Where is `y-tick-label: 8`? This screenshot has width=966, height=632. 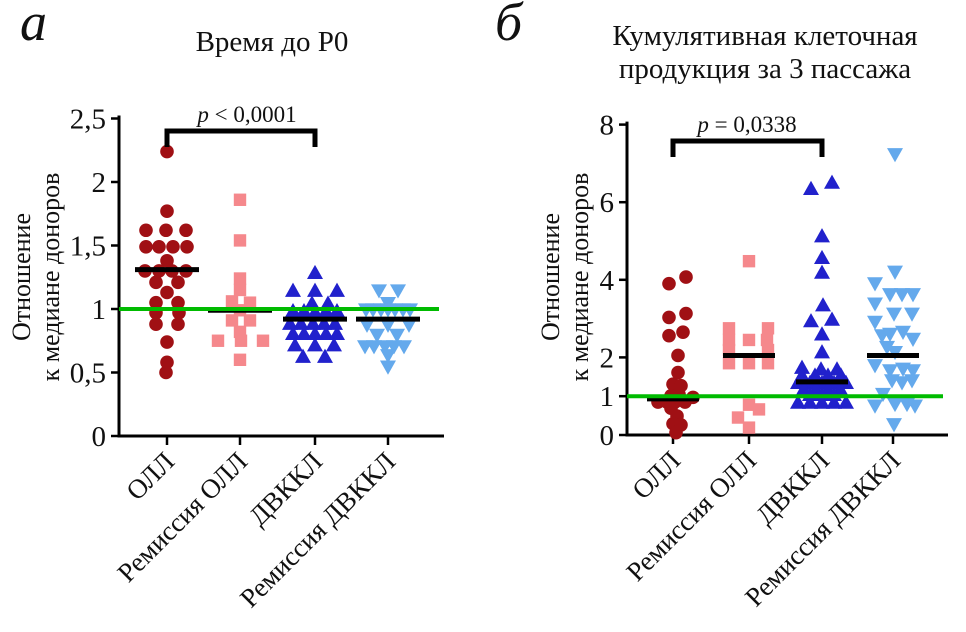 y-tick-label: 8 is located at coordinates (607, 126).